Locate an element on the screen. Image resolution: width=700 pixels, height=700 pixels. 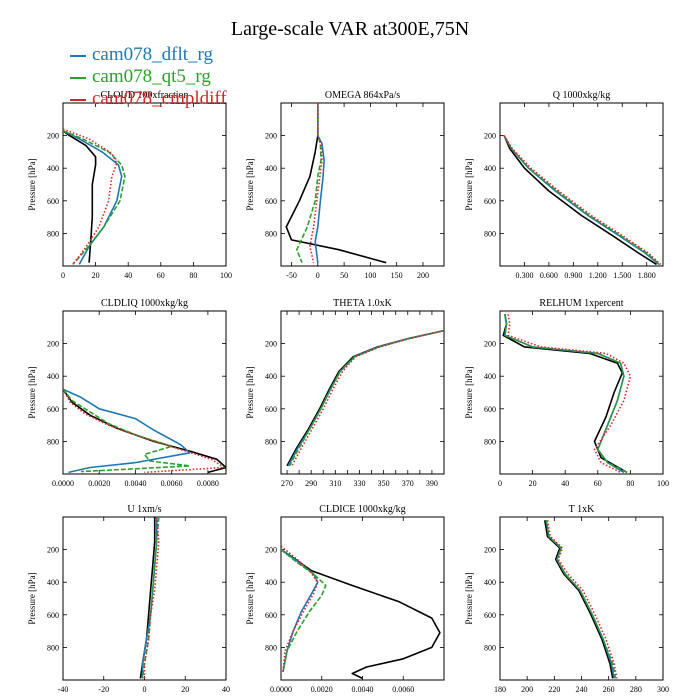
x-tick-label: 290 is located at coordinates (311, 483).